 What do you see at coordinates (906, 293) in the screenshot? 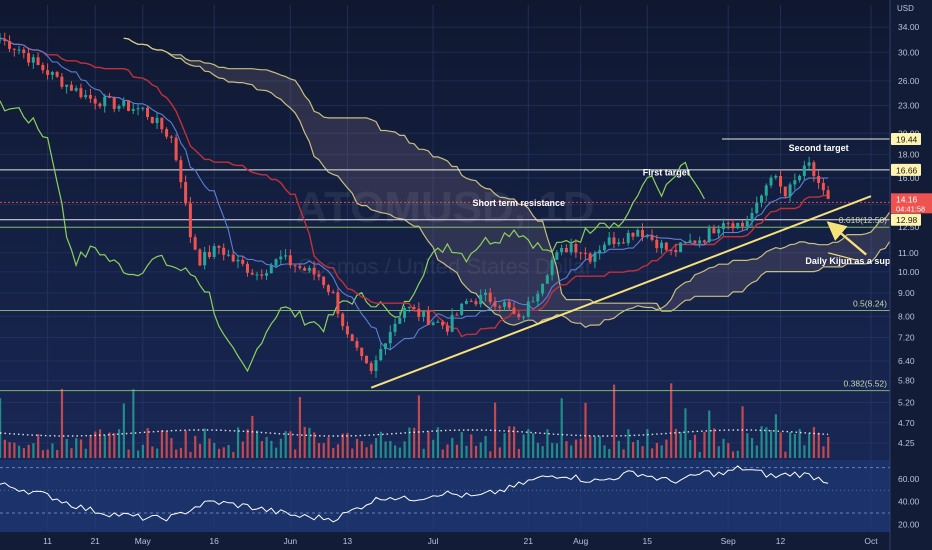
I see `price-tick-label: 9.00` at bounding box center [906, 293].